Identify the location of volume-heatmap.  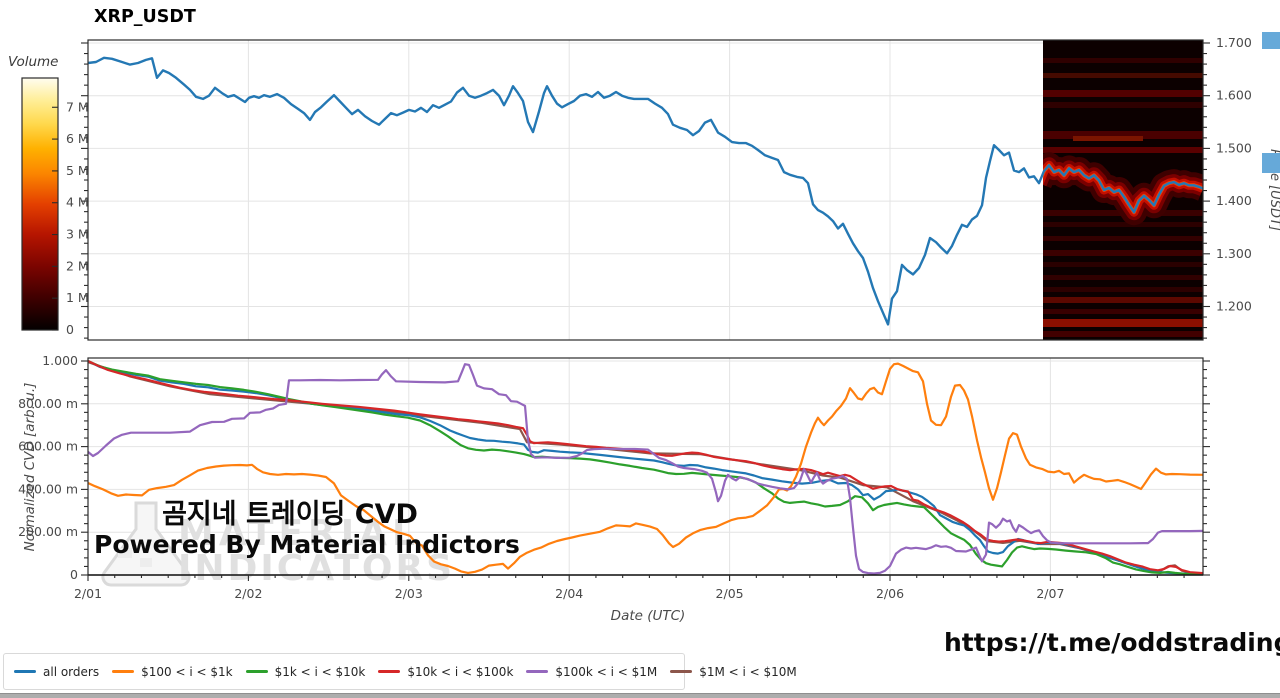
(1123, 190).